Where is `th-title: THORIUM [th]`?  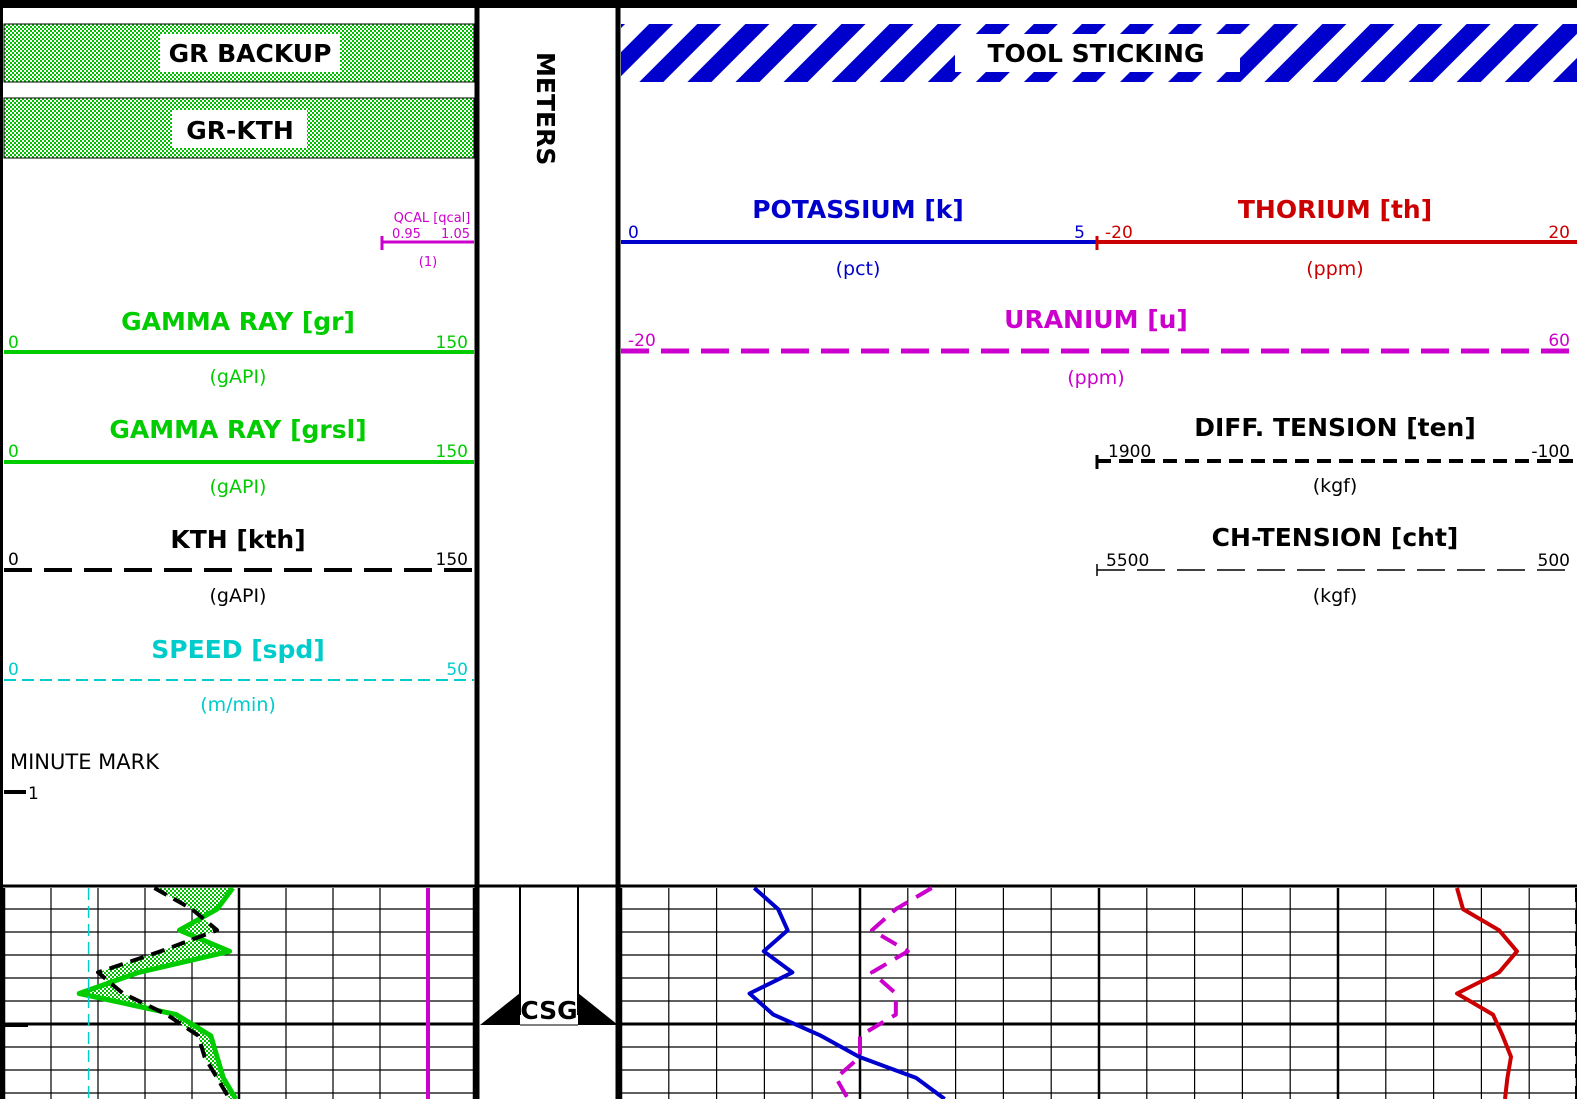 th-title: THORIUM [th] is located at coordinates (1335, 209).